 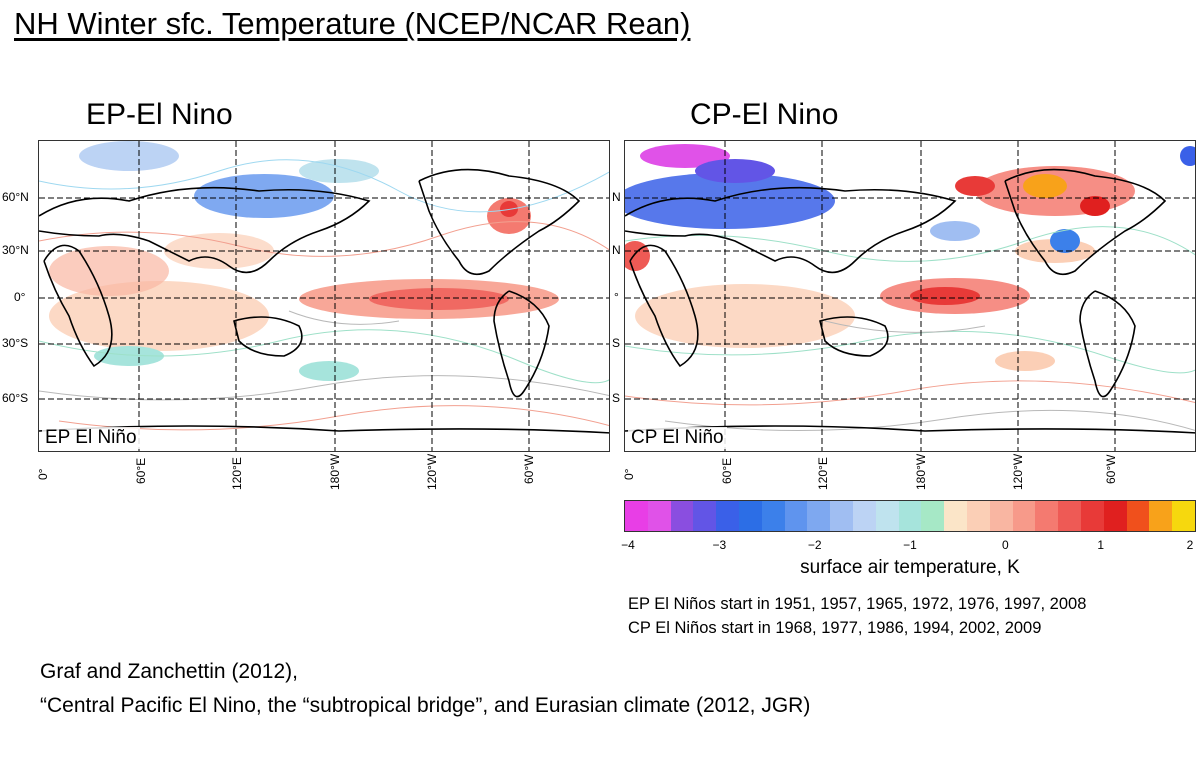 What do you see at coordinates (677, 438) in the screenshot?
I see `cp-map-label: CP El Niño` at bounding box center [677, 438].